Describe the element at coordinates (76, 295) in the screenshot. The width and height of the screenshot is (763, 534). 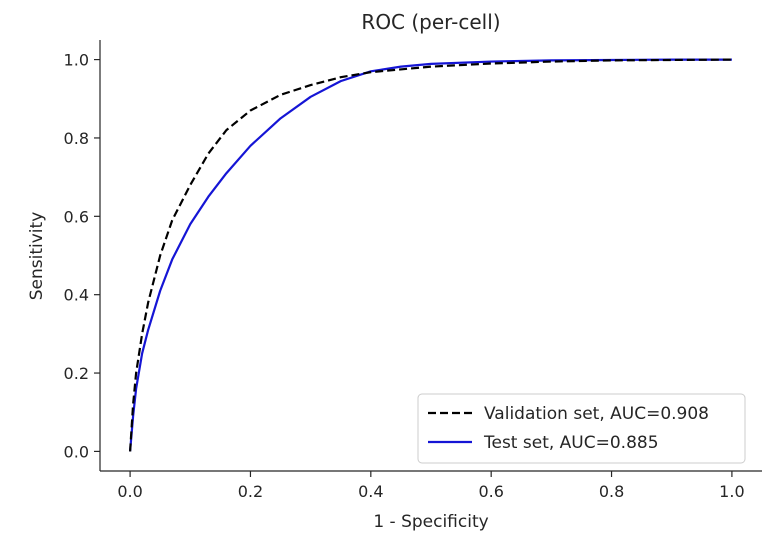
I see `y-tick-label: 0.4` at that location.